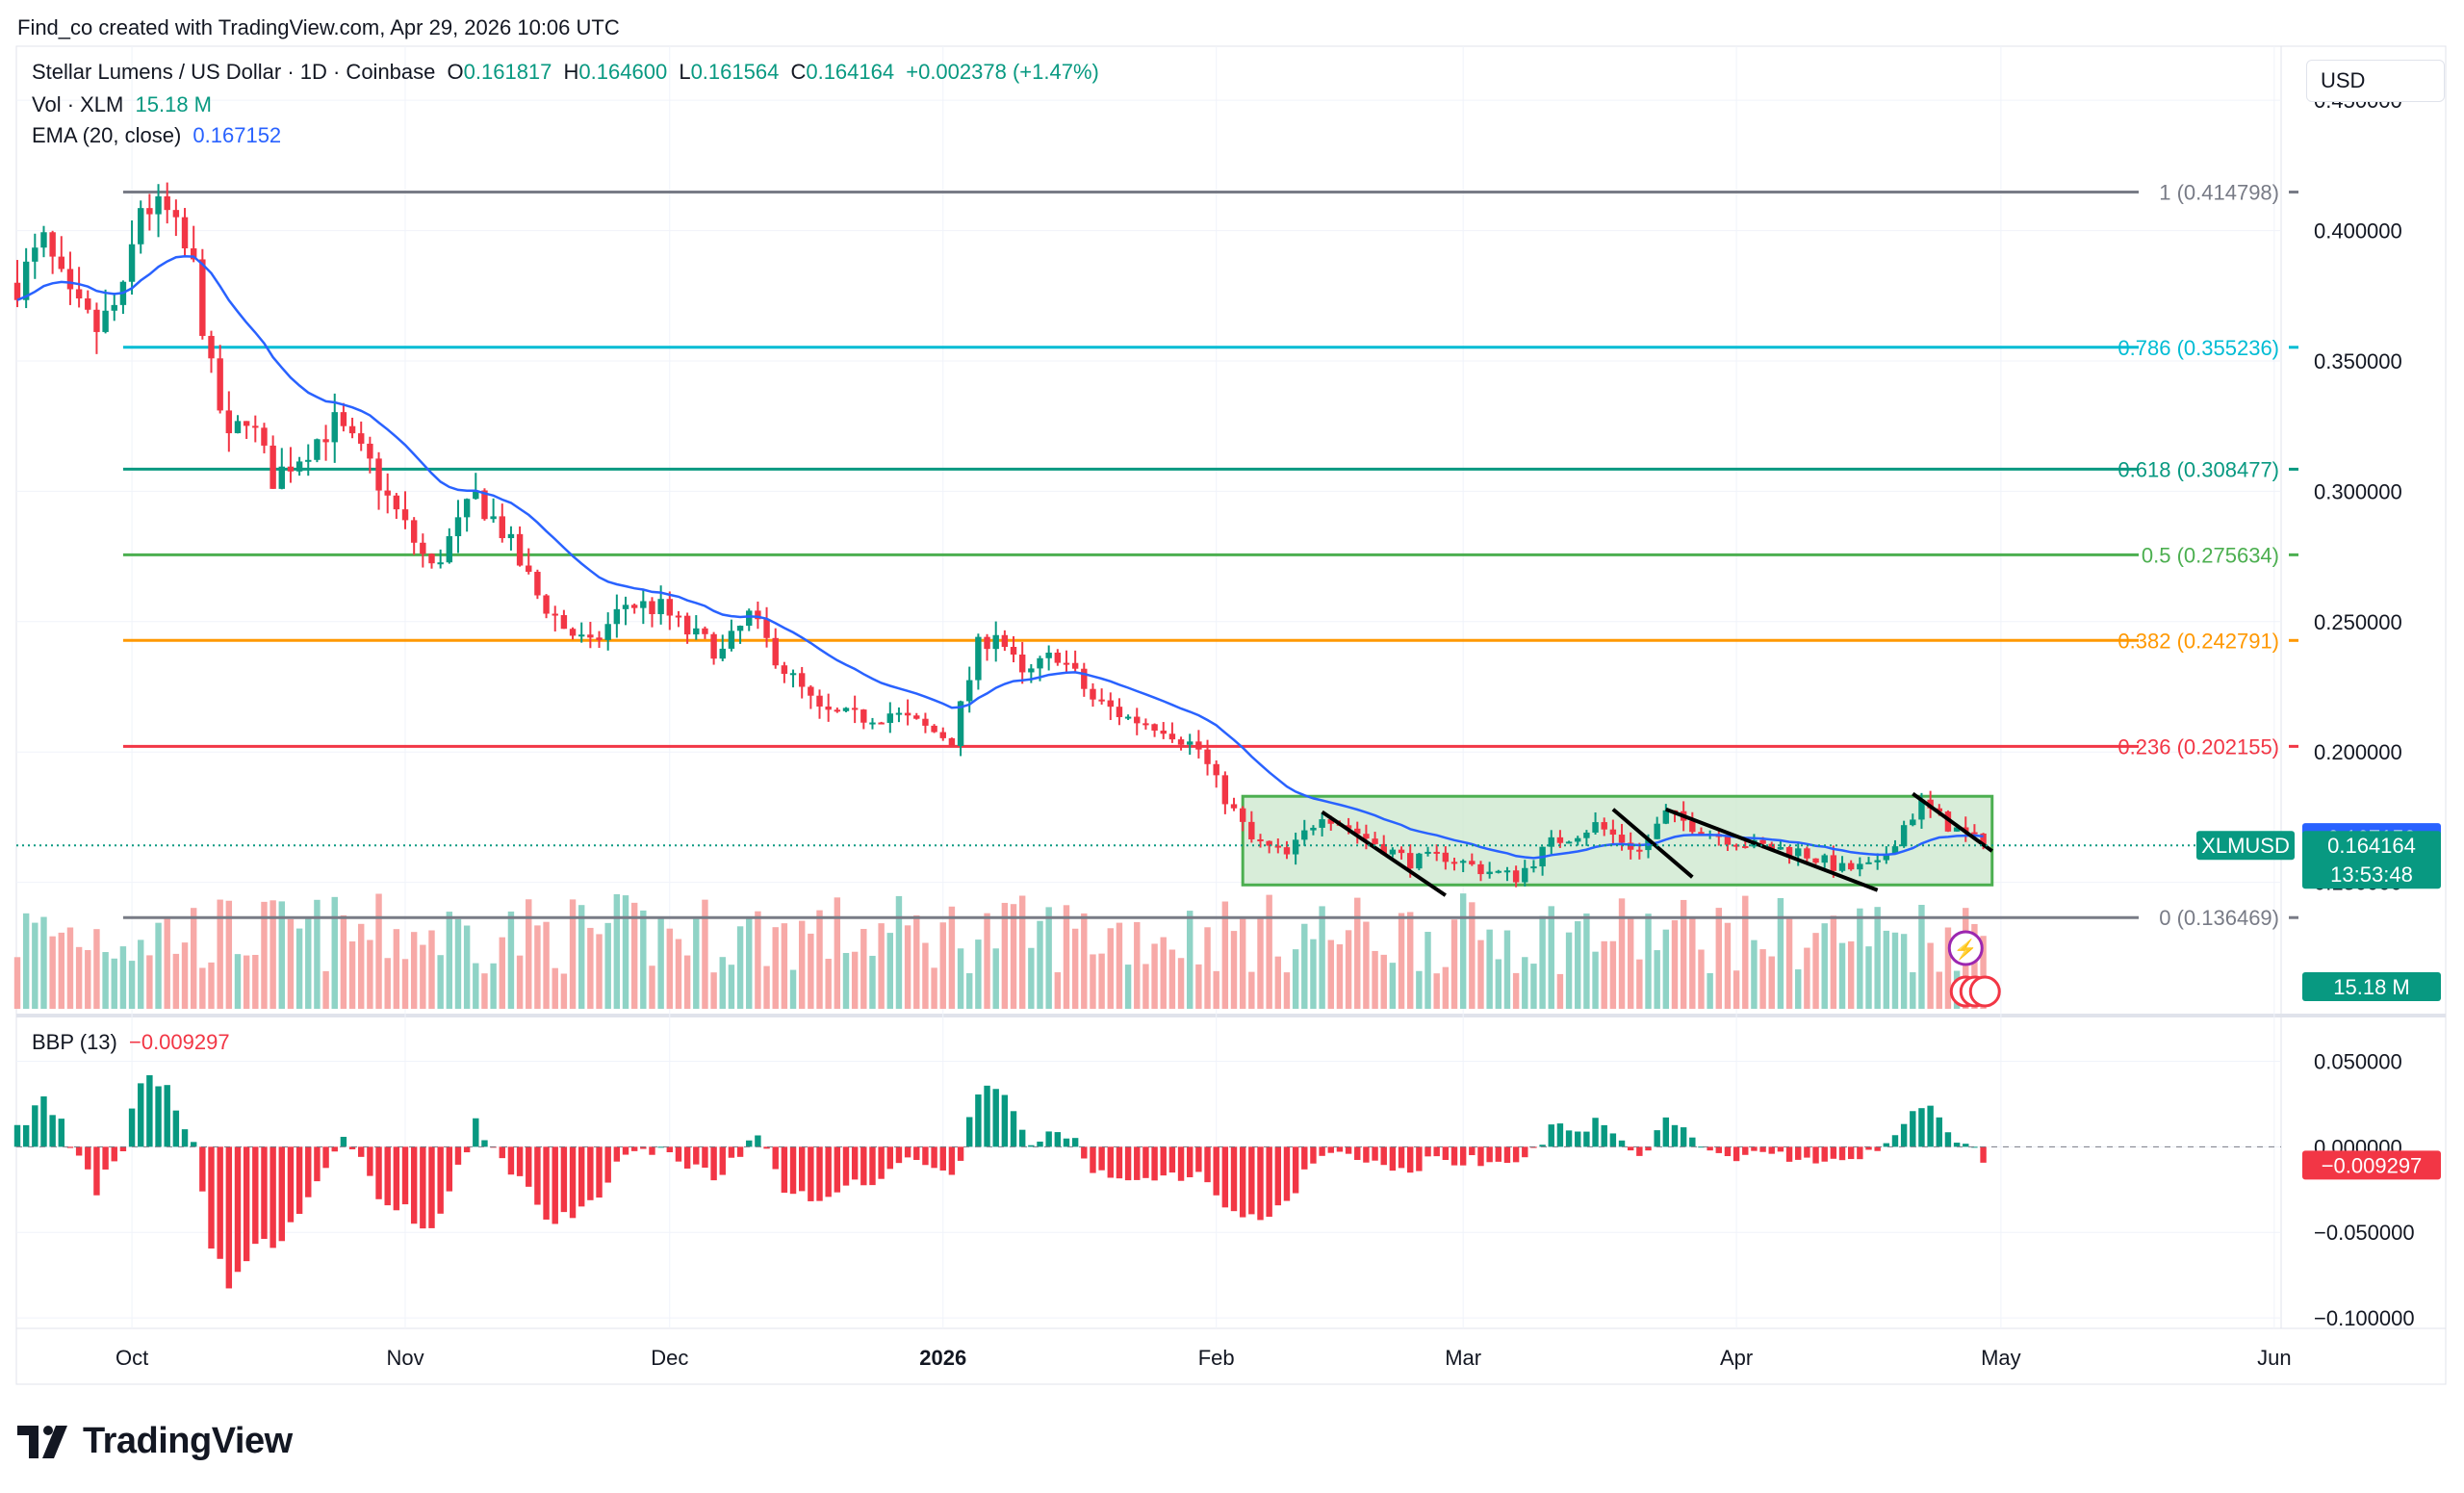  I want to click on time-axis-label: Jun, so click(2274, 1358).